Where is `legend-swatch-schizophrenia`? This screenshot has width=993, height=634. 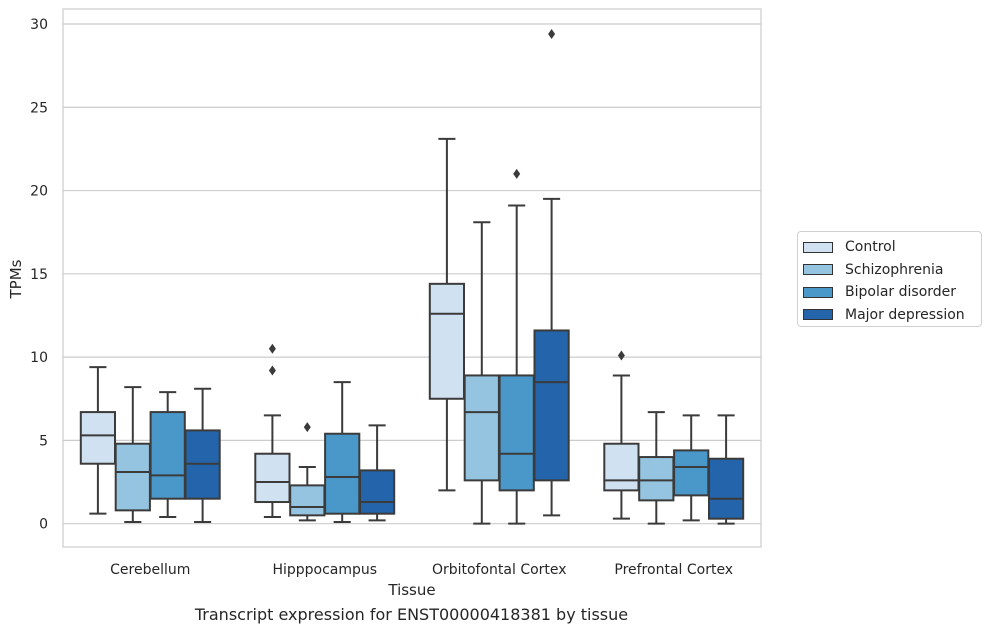
legend-swatch-schizophrenia is located at coordinates (818, 270).